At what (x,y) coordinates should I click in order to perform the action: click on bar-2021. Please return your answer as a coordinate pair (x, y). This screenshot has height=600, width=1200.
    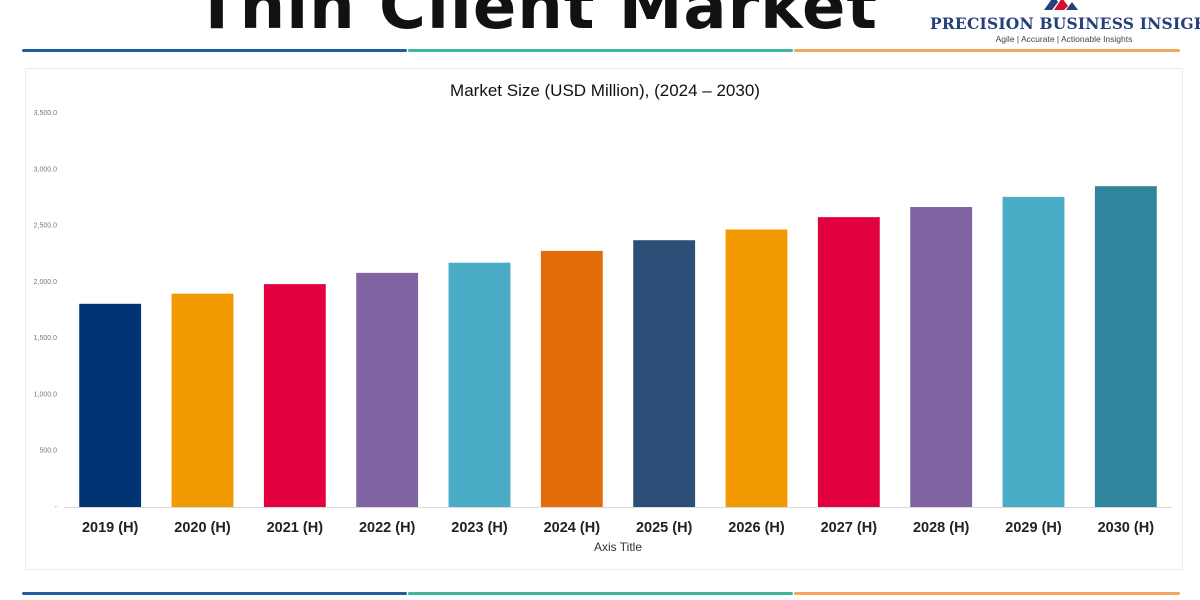
    Looking at the image, I should click on (294, 395).